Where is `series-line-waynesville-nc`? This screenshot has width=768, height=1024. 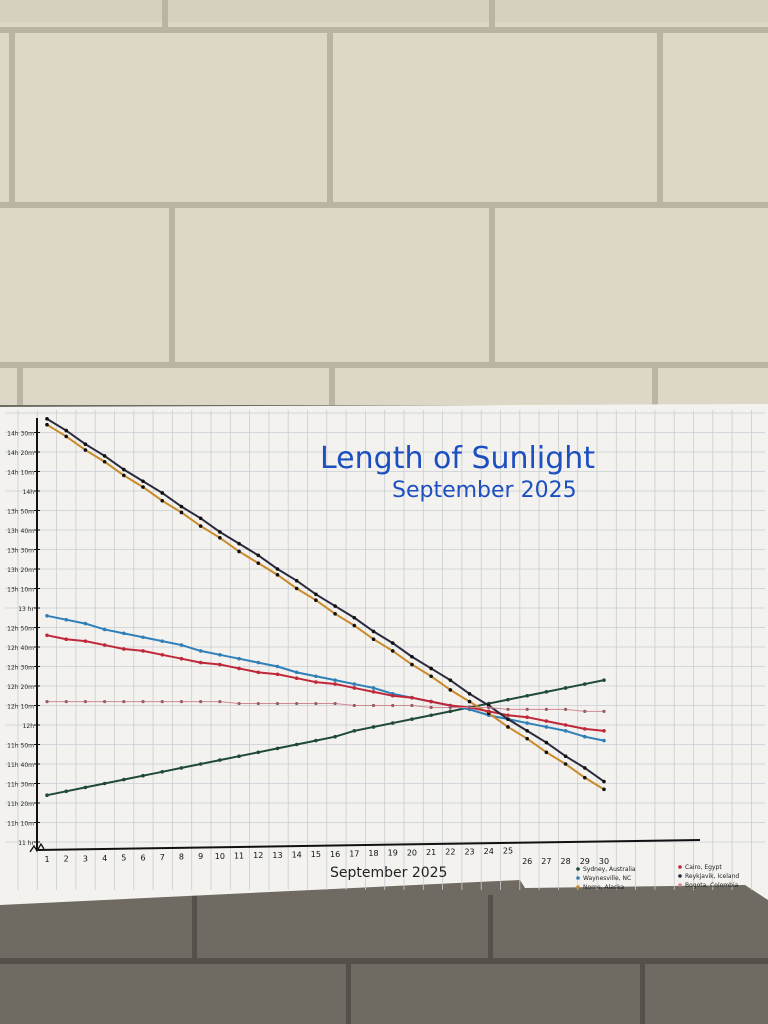 series-line-waynesville-nc is located at coordinates (325, 678).